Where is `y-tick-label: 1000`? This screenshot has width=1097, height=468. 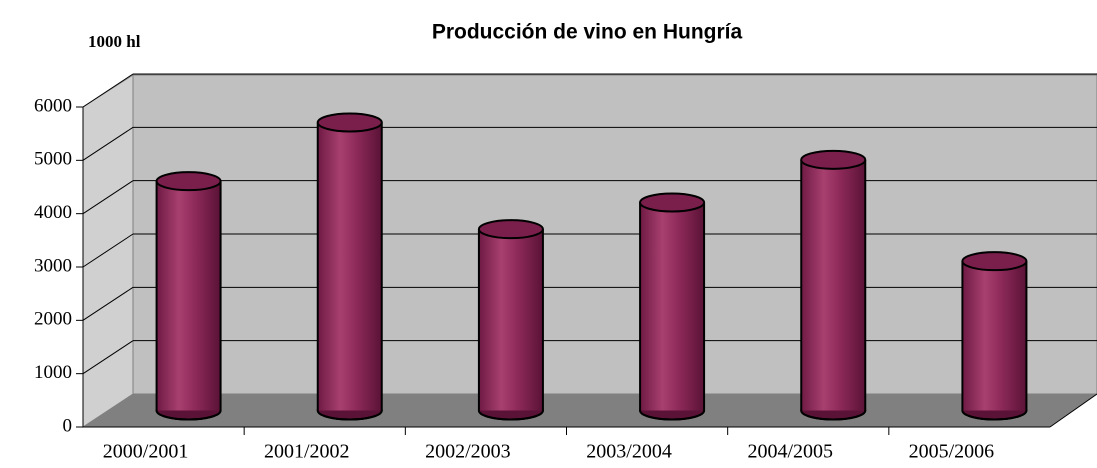 y-tick-label: 1000 is located at coordinates (53, 372).